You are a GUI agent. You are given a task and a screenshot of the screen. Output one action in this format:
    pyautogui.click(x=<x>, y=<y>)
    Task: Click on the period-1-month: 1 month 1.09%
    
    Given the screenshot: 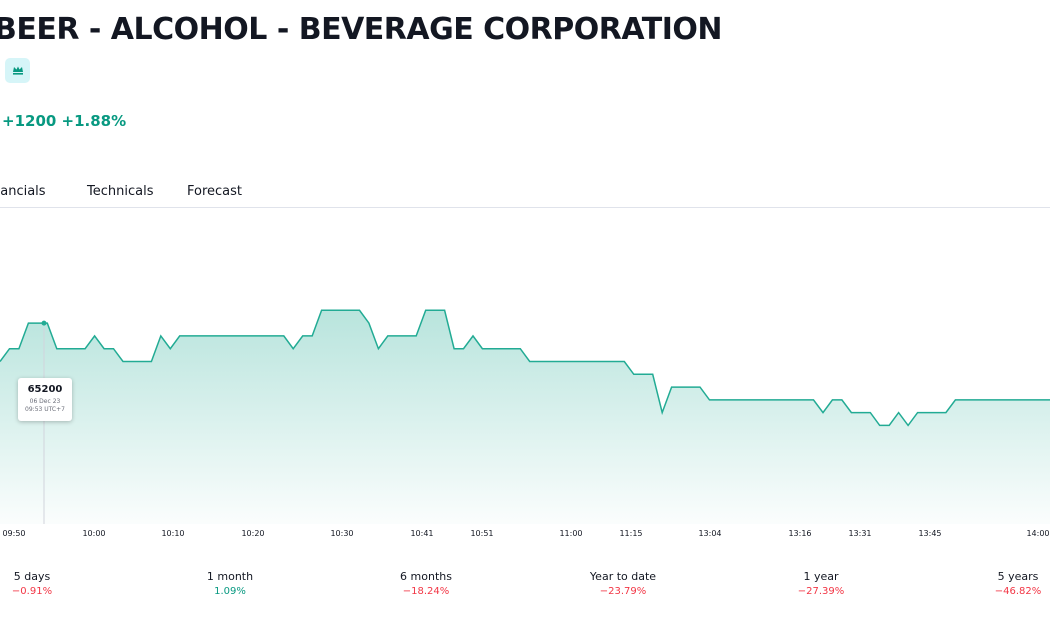 What is the action you would take?
    pyautogui.click(x=230, y=583)
    